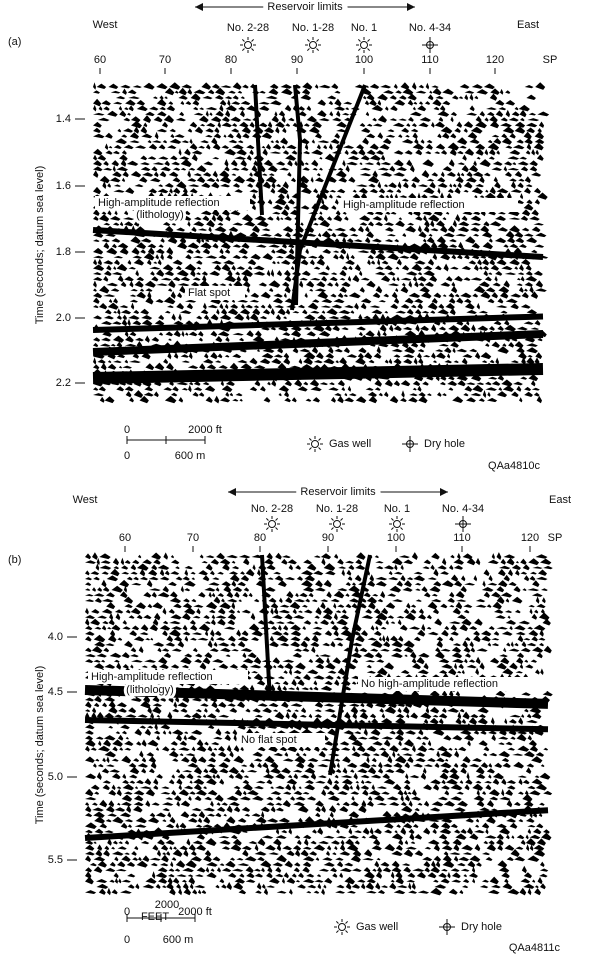 The width and height of the screenshot is (600, 961). What do you see at coordinates (55, 637) in the screenshot?
I see `y-tick-label: 4.0` at bounding box center [55, 637].